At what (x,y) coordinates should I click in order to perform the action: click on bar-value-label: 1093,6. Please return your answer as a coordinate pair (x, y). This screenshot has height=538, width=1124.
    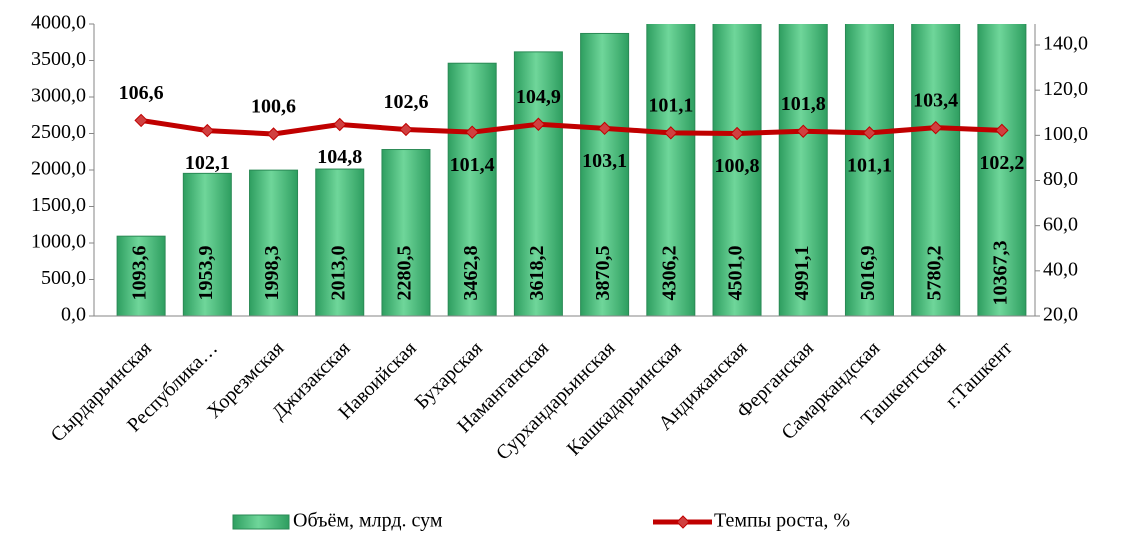
    Looking at the image, I should click on (140, 273).